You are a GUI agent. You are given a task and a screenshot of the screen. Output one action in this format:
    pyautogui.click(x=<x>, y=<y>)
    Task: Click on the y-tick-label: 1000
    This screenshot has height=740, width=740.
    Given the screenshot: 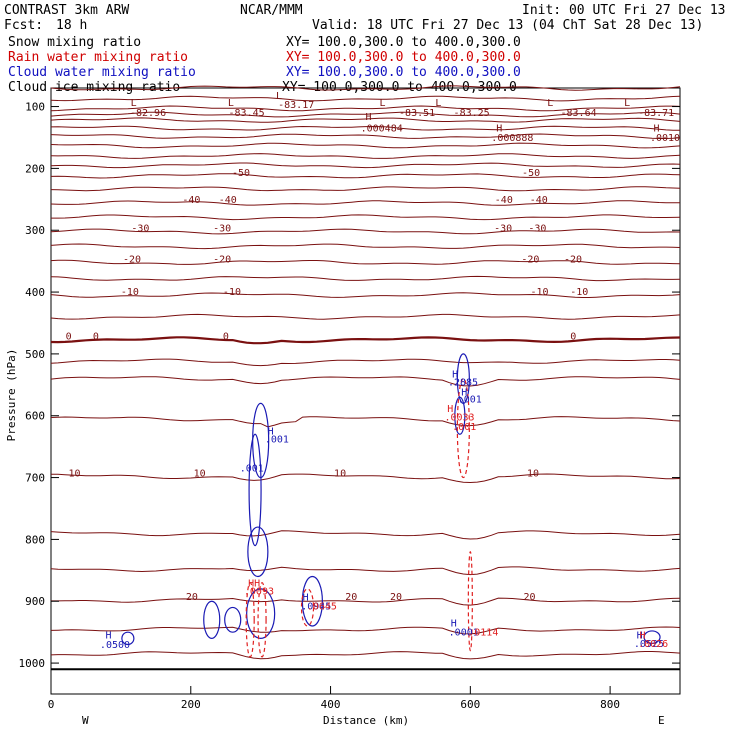 What is the action you would take?
    pyautogui.click(x=32, y=663)
    